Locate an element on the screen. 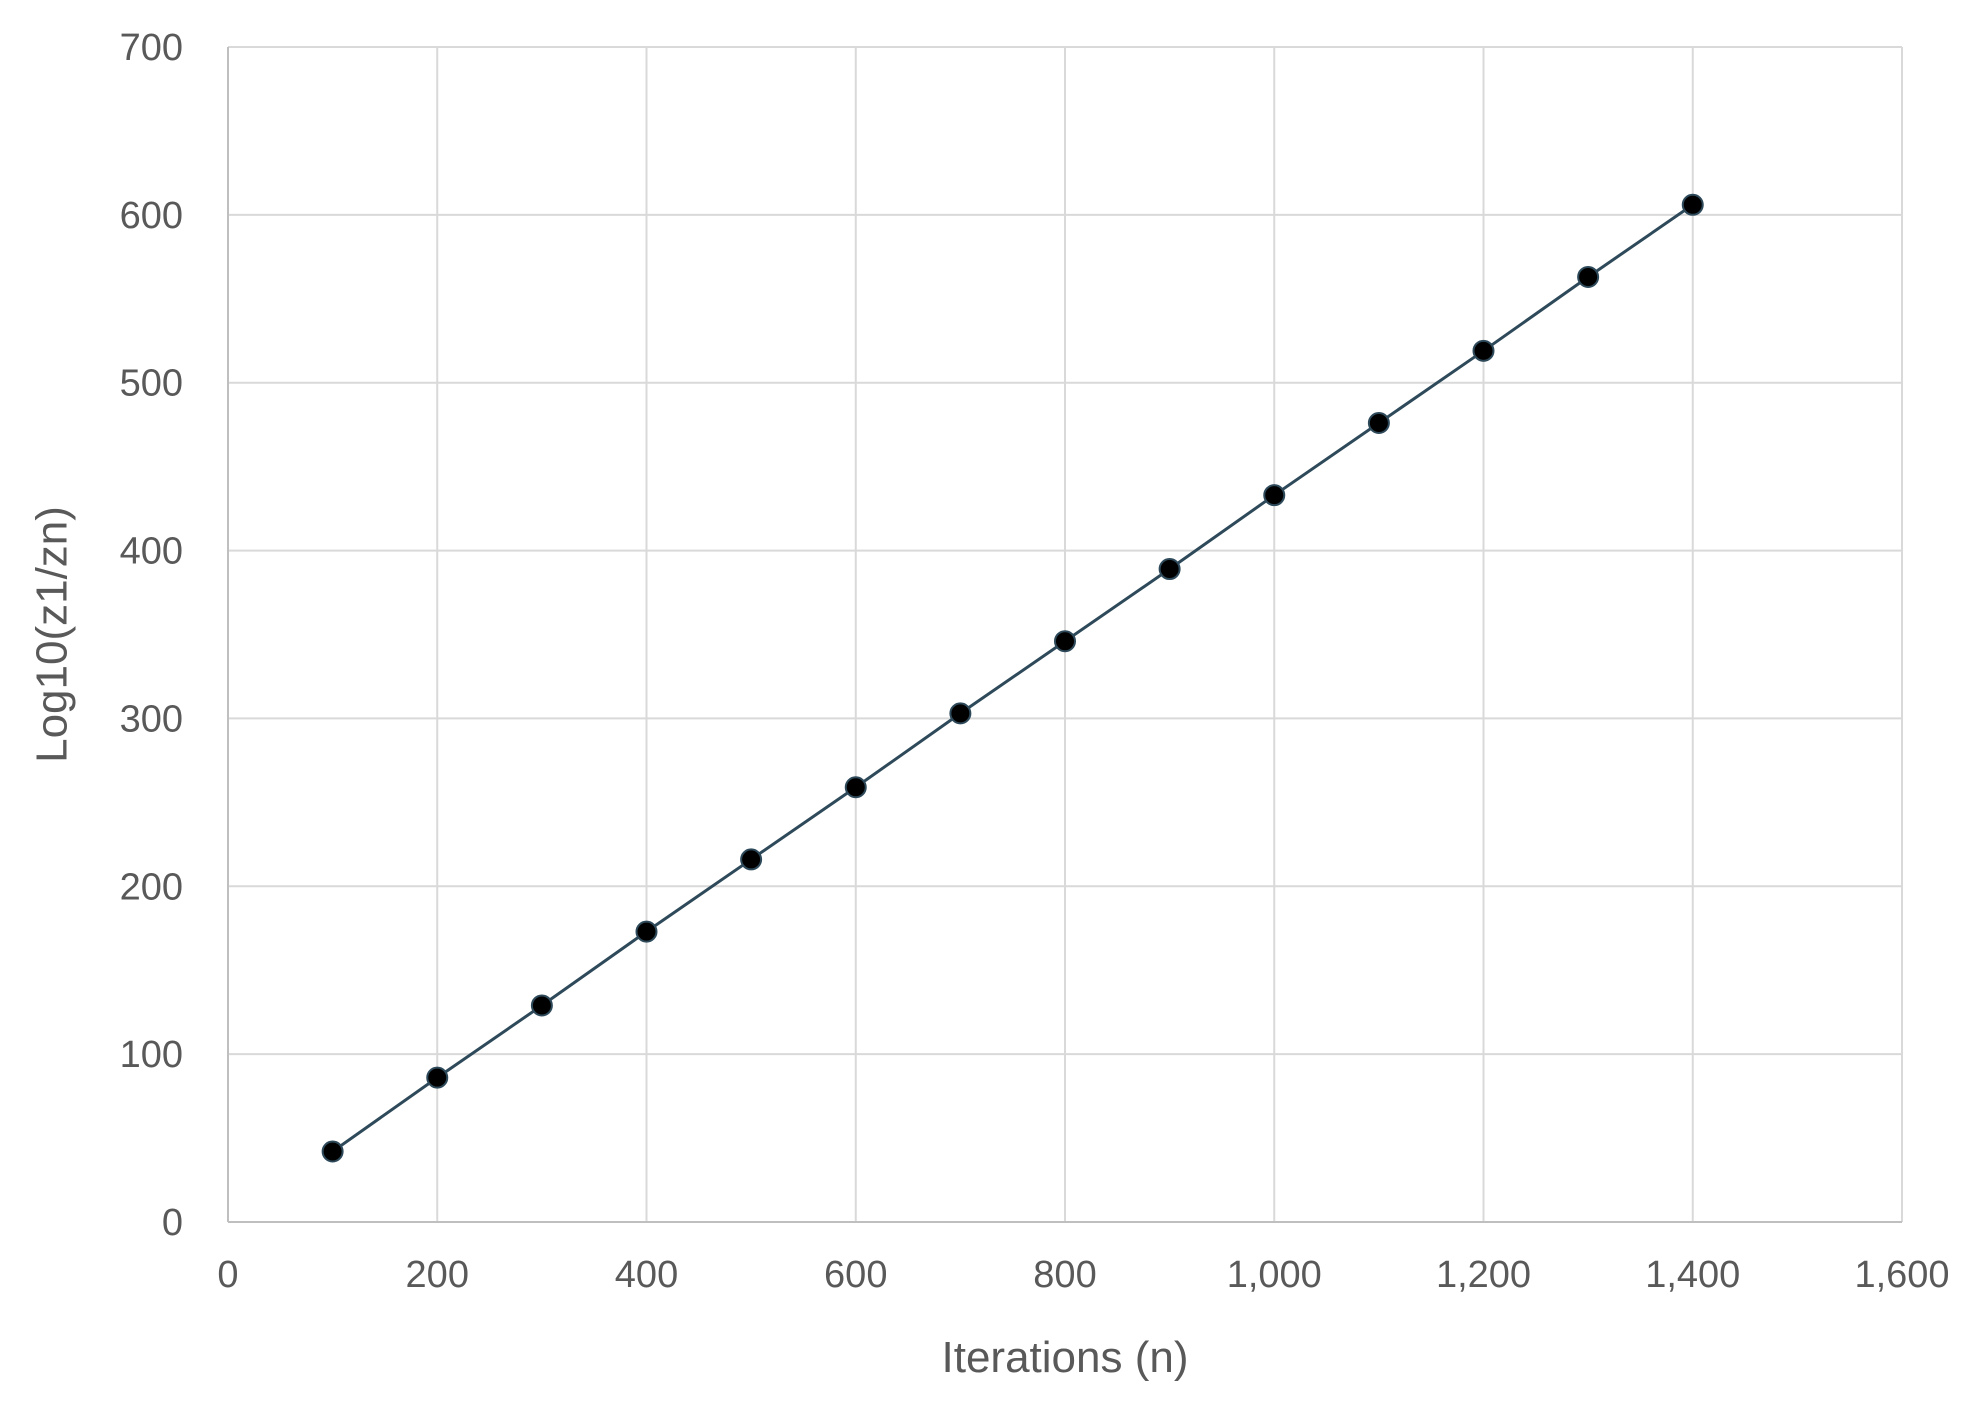 The image size is (1977, 1404). x-tick-label: 1,000 is located at coordinates (1274, 1275).